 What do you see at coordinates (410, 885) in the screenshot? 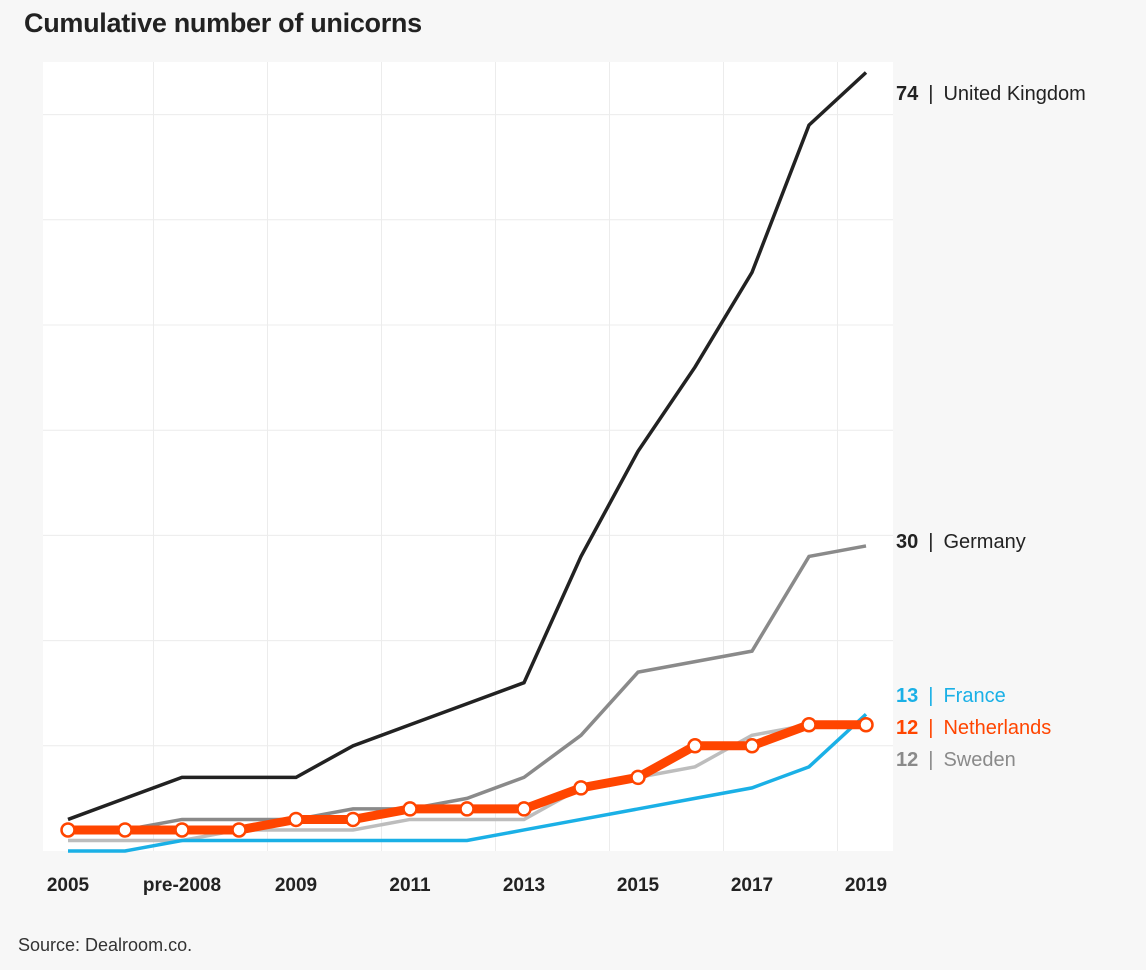
I see `x-tick-label: 2011` at bounding box center [410, 885].